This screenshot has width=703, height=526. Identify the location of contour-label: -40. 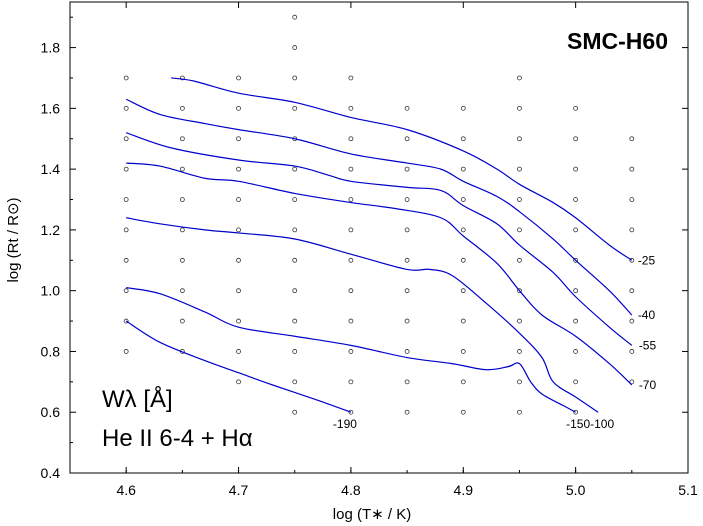
(647, 315).